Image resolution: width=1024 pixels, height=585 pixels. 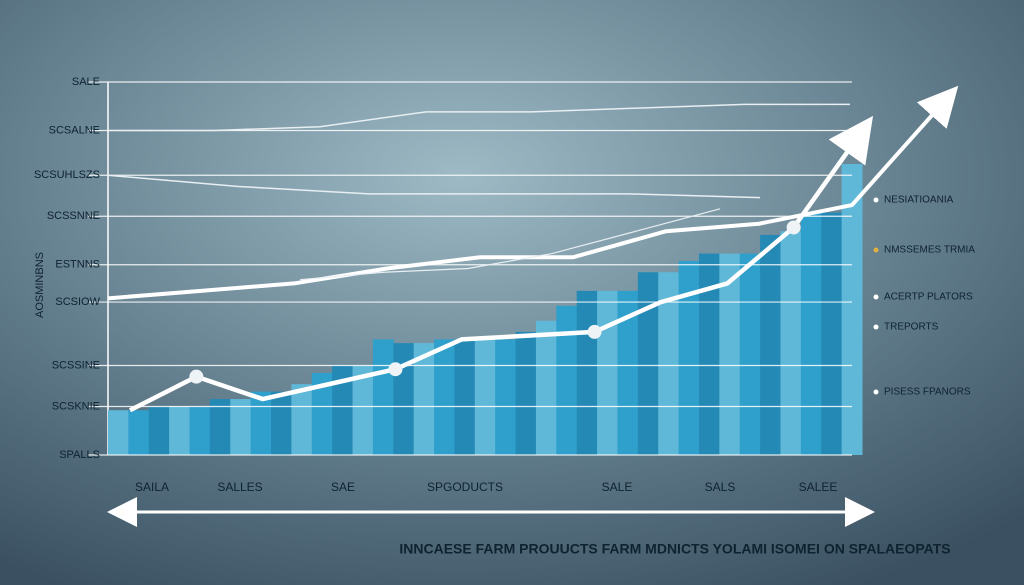 I want to click on y-tick-label: ESTNNS, so click(x=77, y=265).